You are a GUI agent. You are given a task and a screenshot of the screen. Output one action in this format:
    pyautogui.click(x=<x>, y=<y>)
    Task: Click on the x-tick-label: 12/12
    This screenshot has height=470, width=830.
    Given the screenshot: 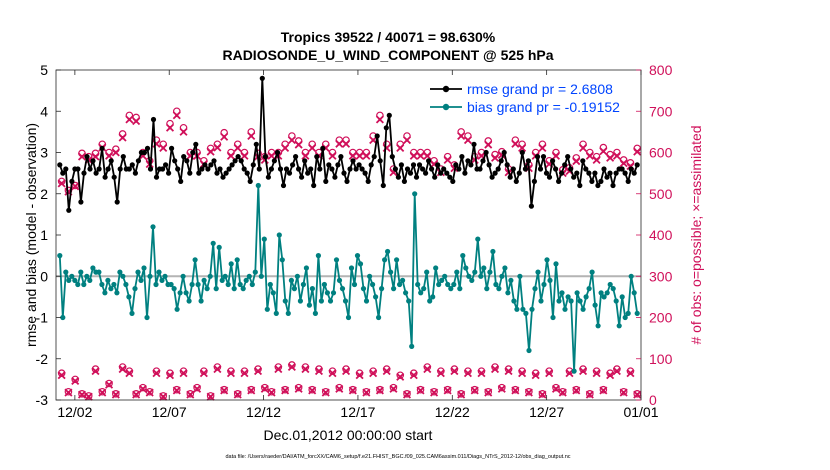 What is the action you would take?
    pyautogui.click(x=263, y=412)
    